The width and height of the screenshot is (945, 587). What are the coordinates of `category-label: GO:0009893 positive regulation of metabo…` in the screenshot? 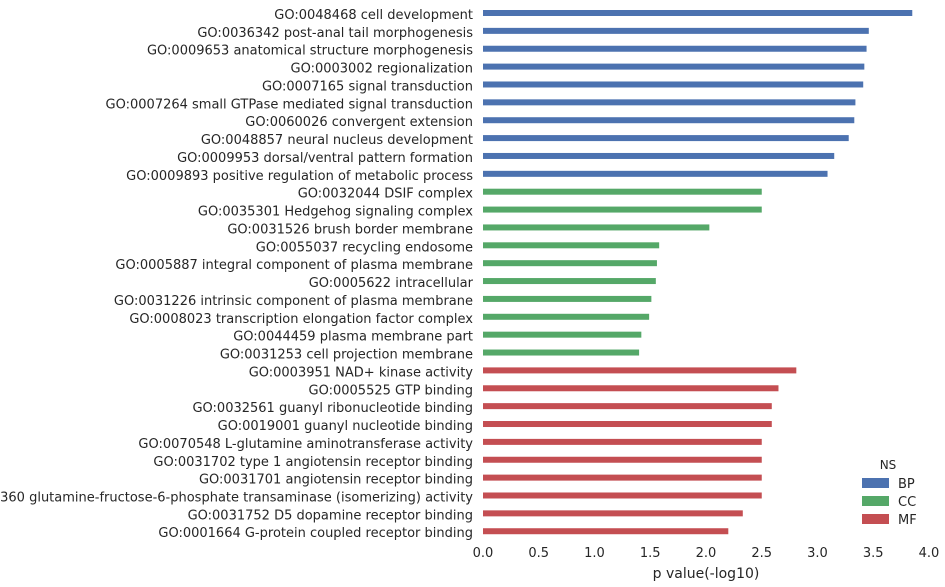 It's located at (299, 176).